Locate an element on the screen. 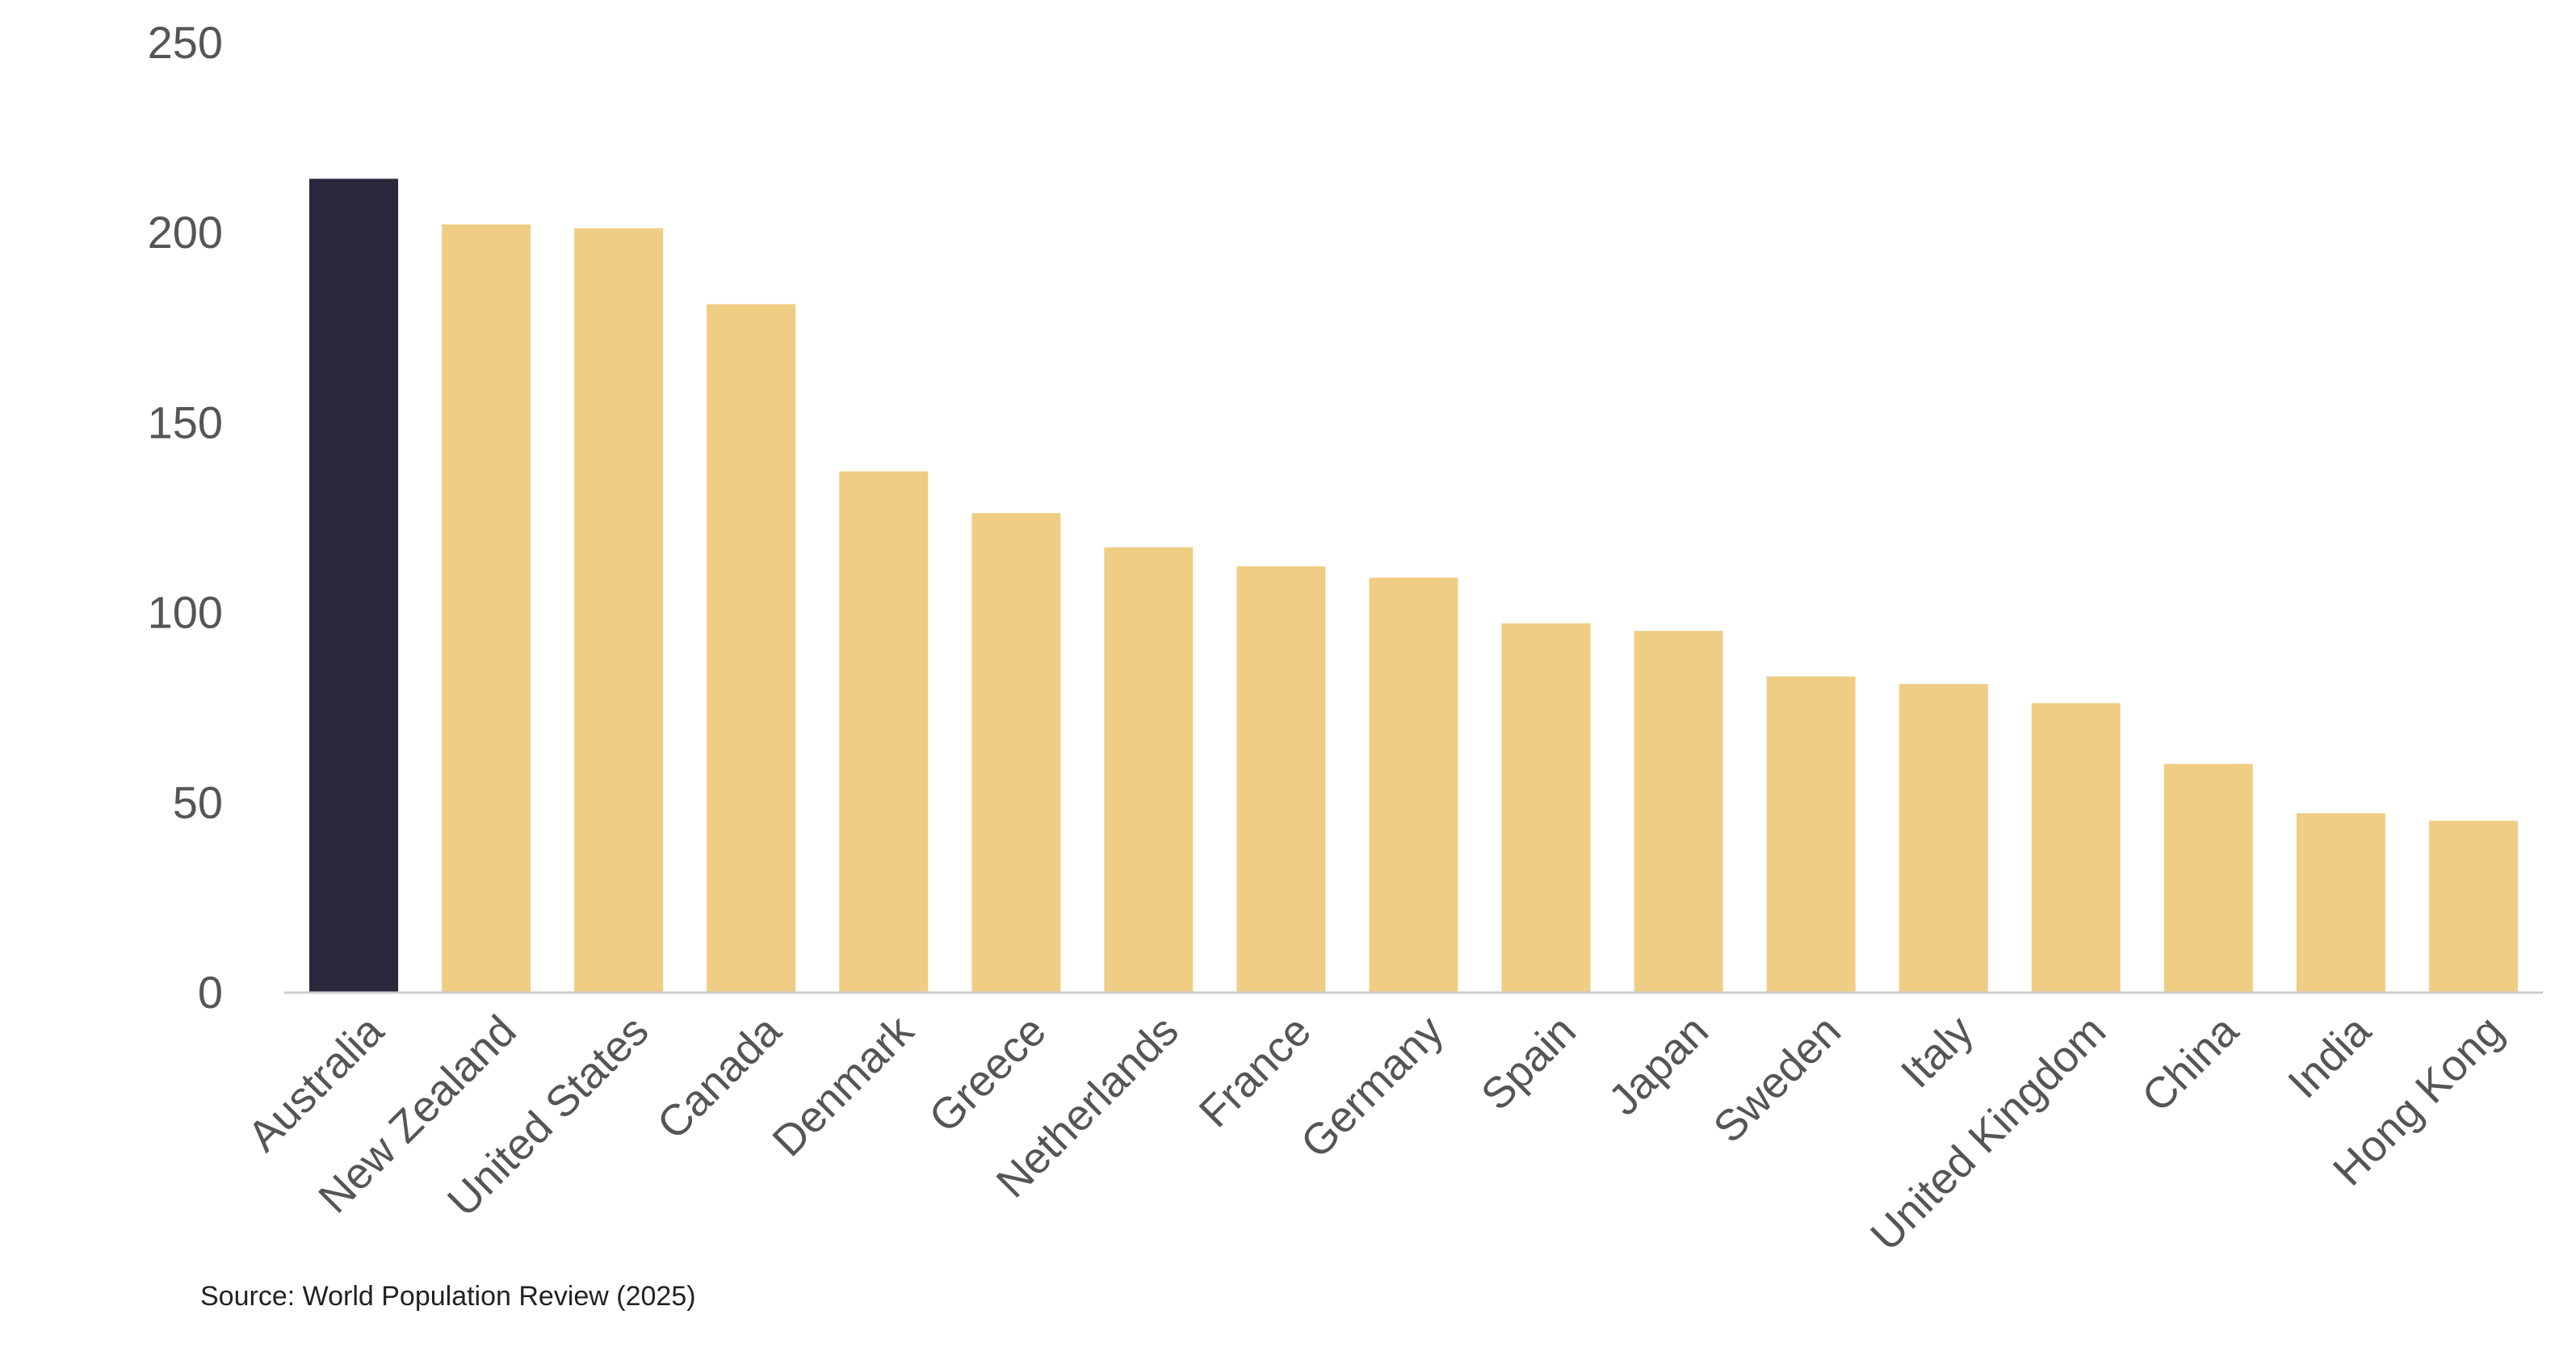  x-tick-label: India is located at coordinates (2330, 1056).